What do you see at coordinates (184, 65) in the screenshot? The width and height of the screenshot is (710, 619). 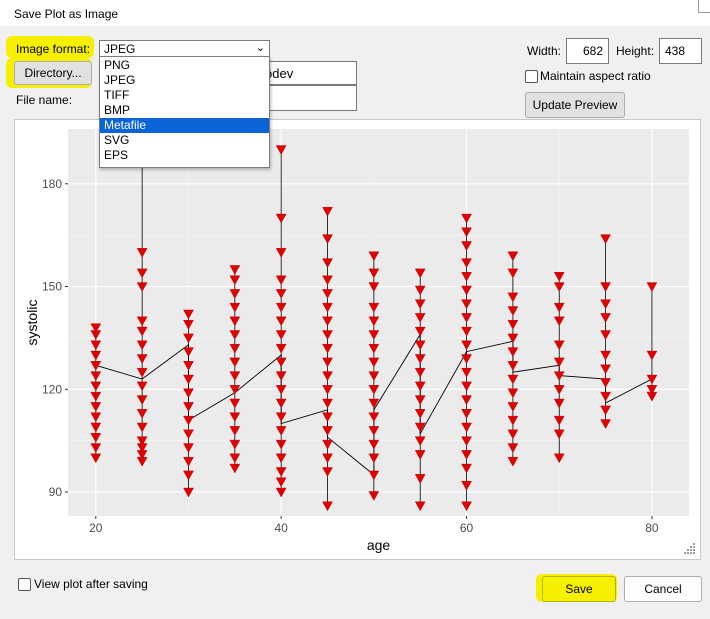 I see `format-option-png: PNG` at bounding box center [184, 65].